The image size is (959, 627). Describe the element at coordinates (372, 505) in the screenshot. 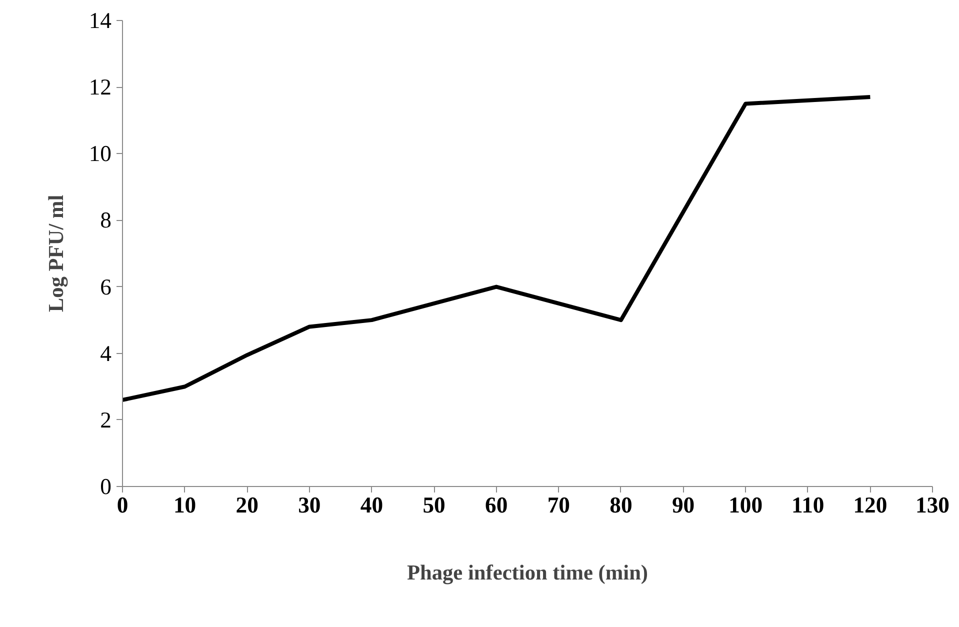

I see `x-tick-label: 40` at that location.